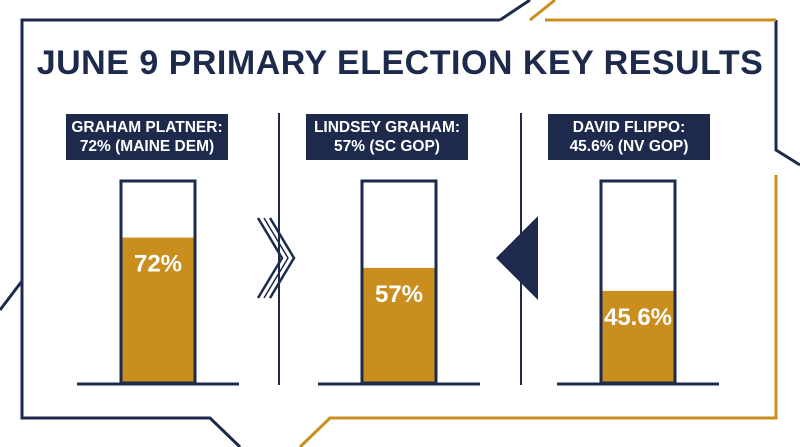  I want to click on page-title: JUNE 9 PRIMARY ELECTION KEY RESULTS, so click(400, 63).